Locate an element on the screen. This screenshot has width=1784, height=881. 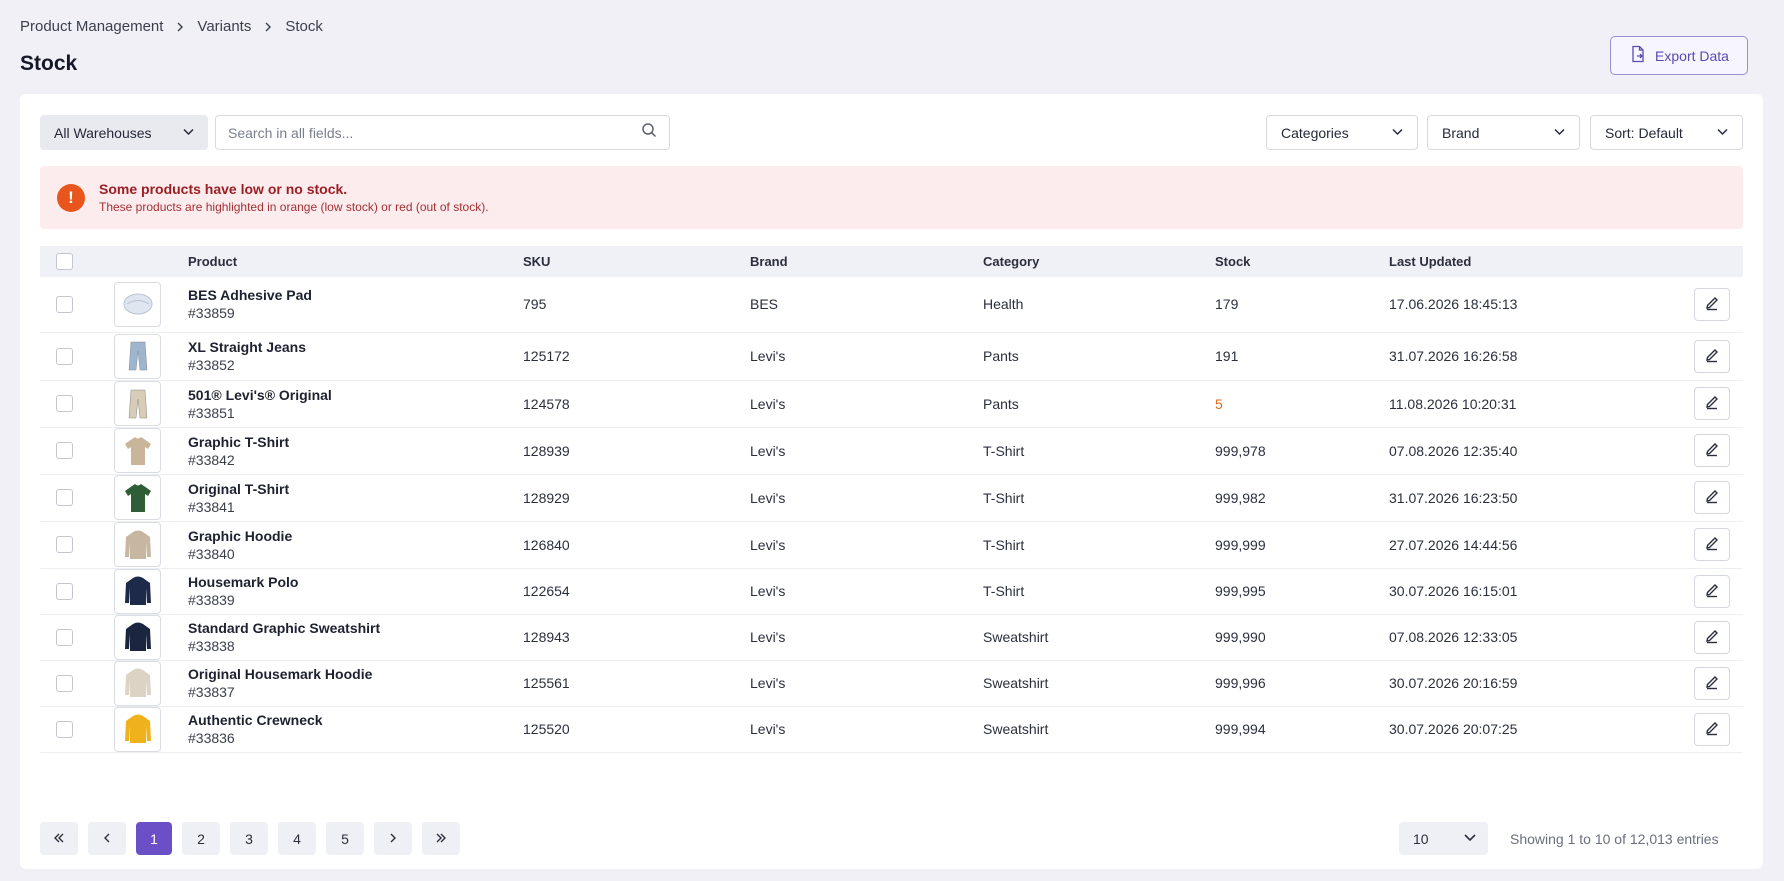
search-input is located at coordinates (434, 132).